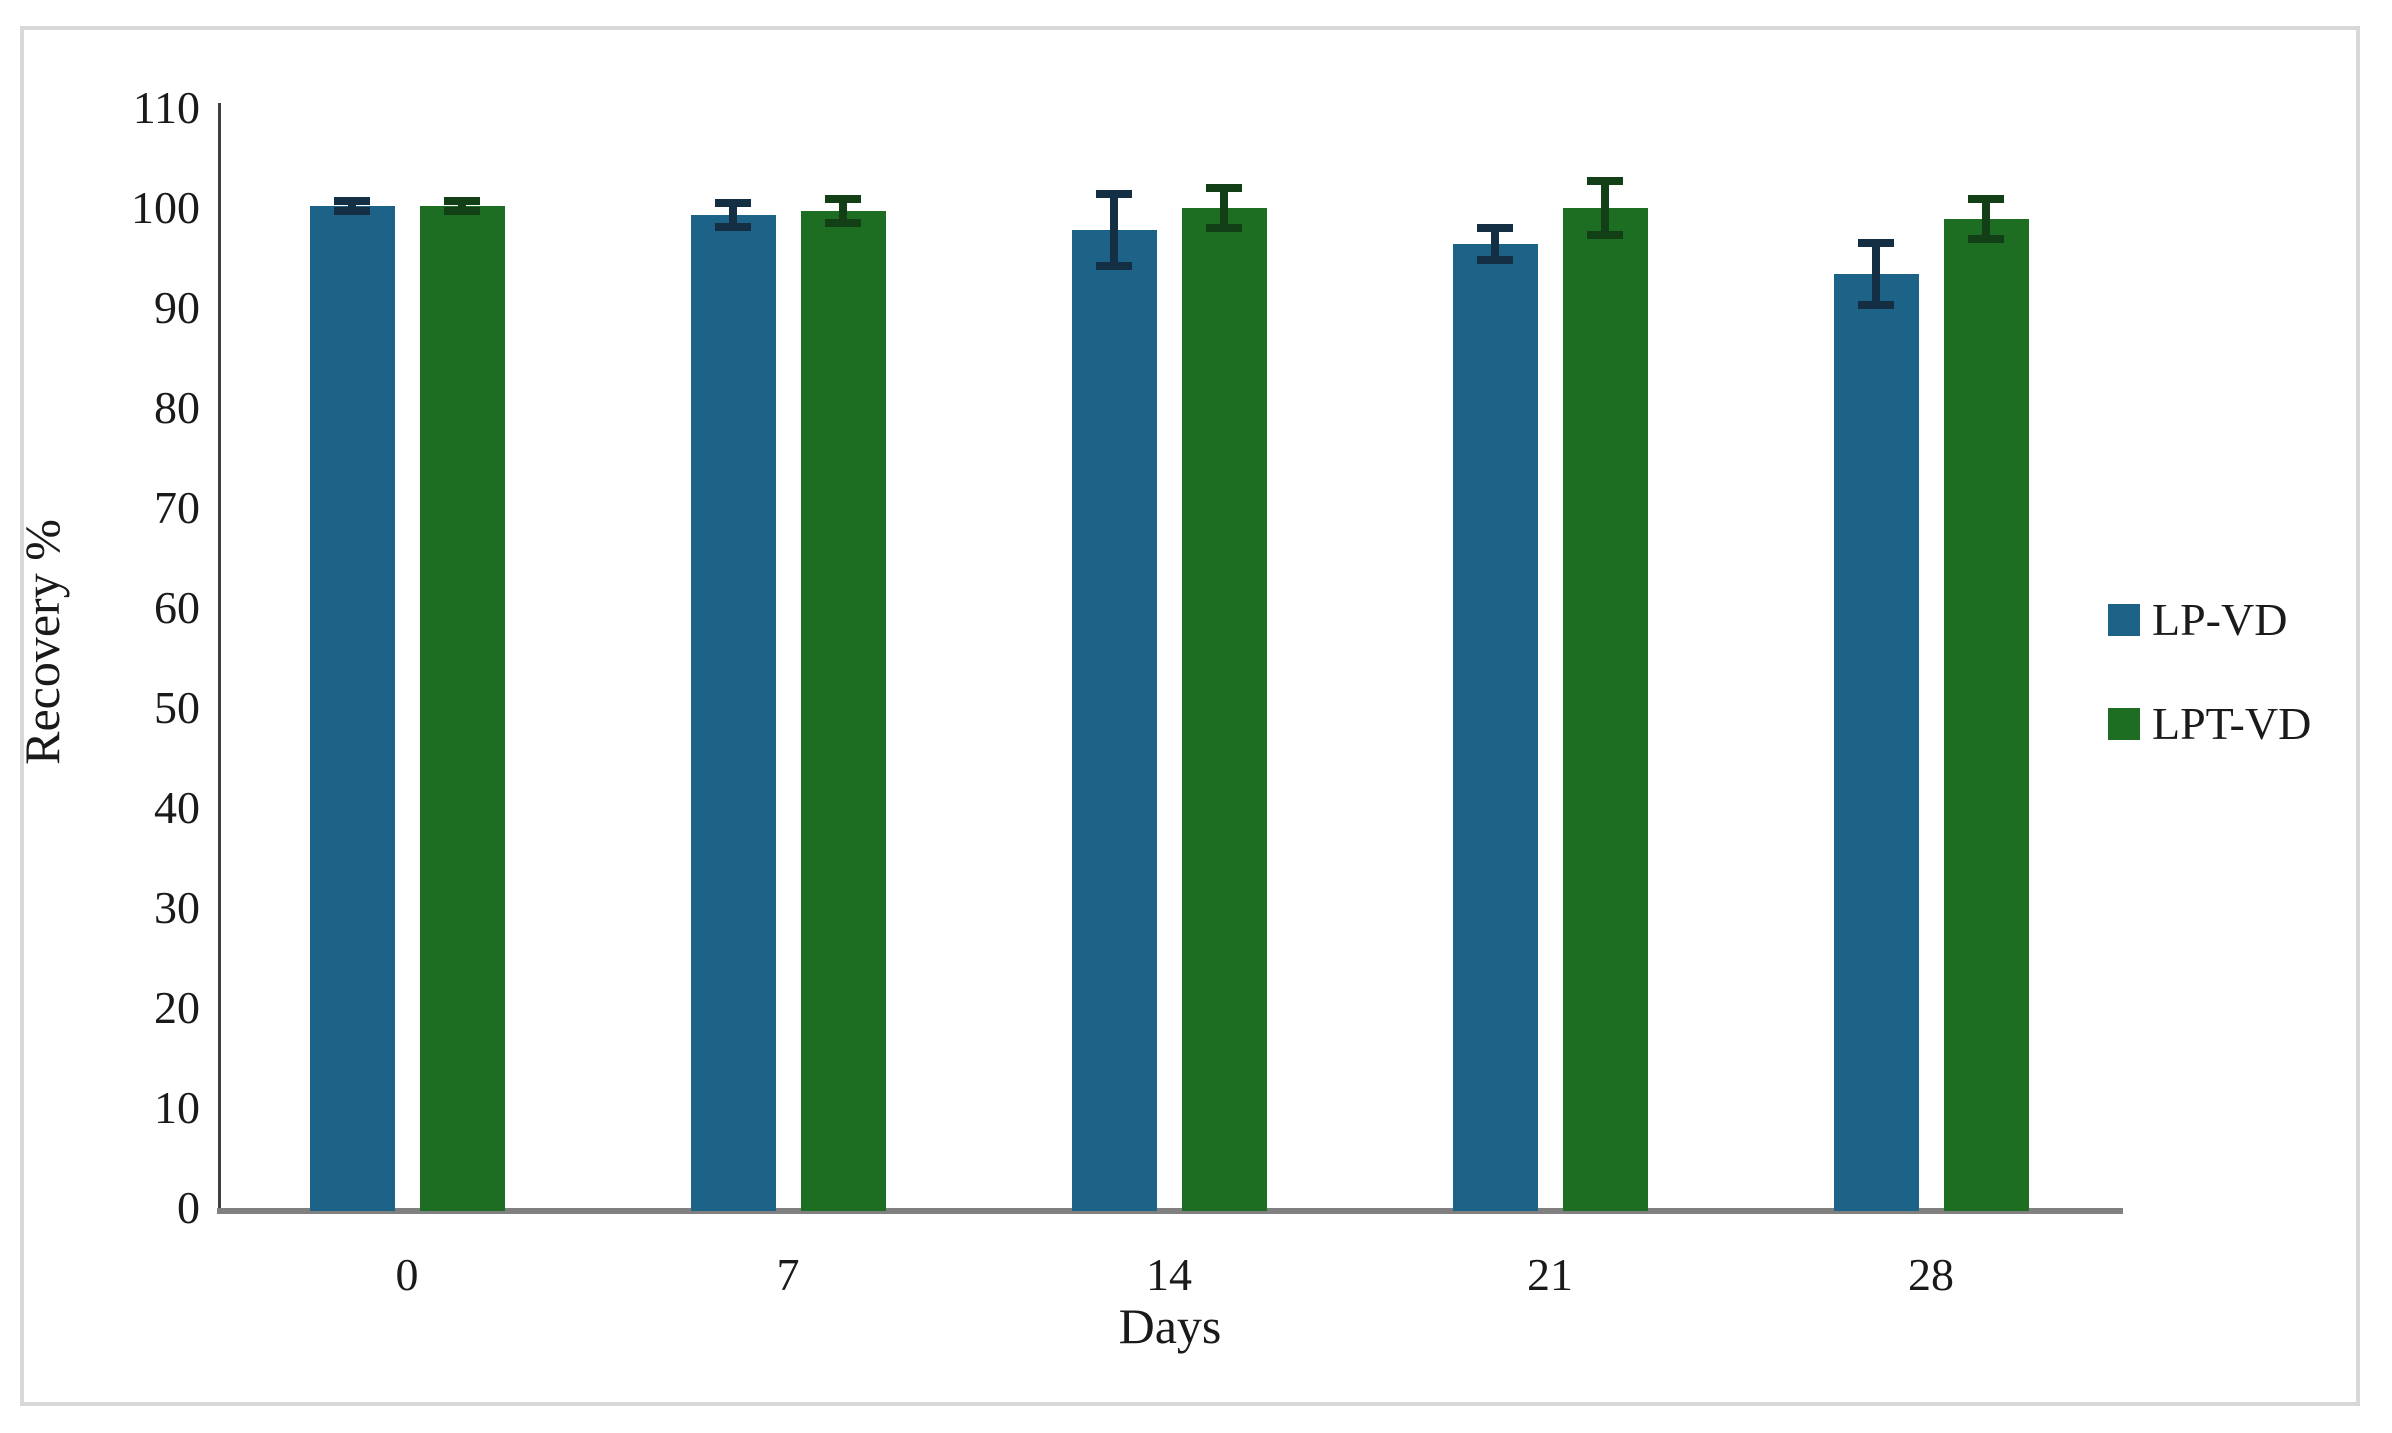 This screenshot has width=2392, height=1433. Describe the element at coordinates (177, 507) in the screenshot. I see `y-tick-label-70: 70` at that location.